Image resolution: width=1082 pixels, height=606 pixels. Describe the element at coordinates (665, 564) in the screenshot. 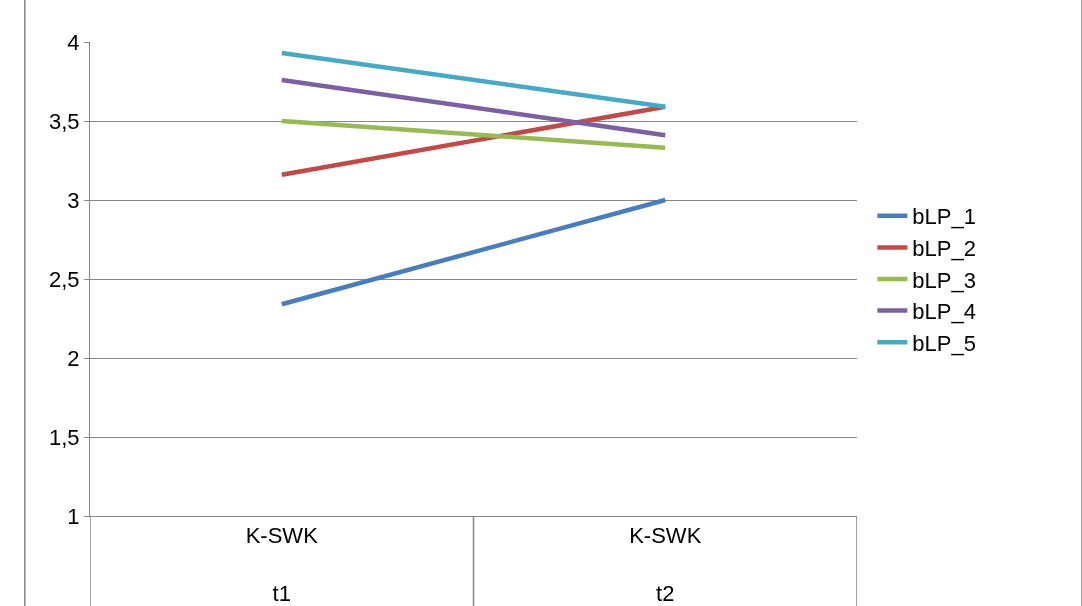

I see `category-label: K-SWK t2` at that location.